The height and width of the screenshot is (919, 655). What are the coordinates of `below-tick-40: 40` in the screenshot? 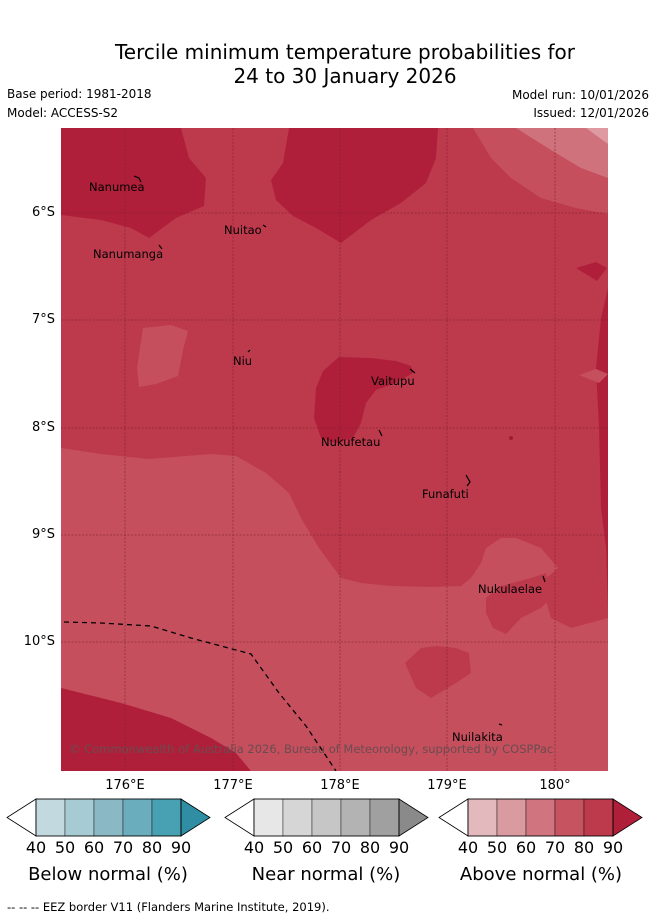 It's located at (36, 847).